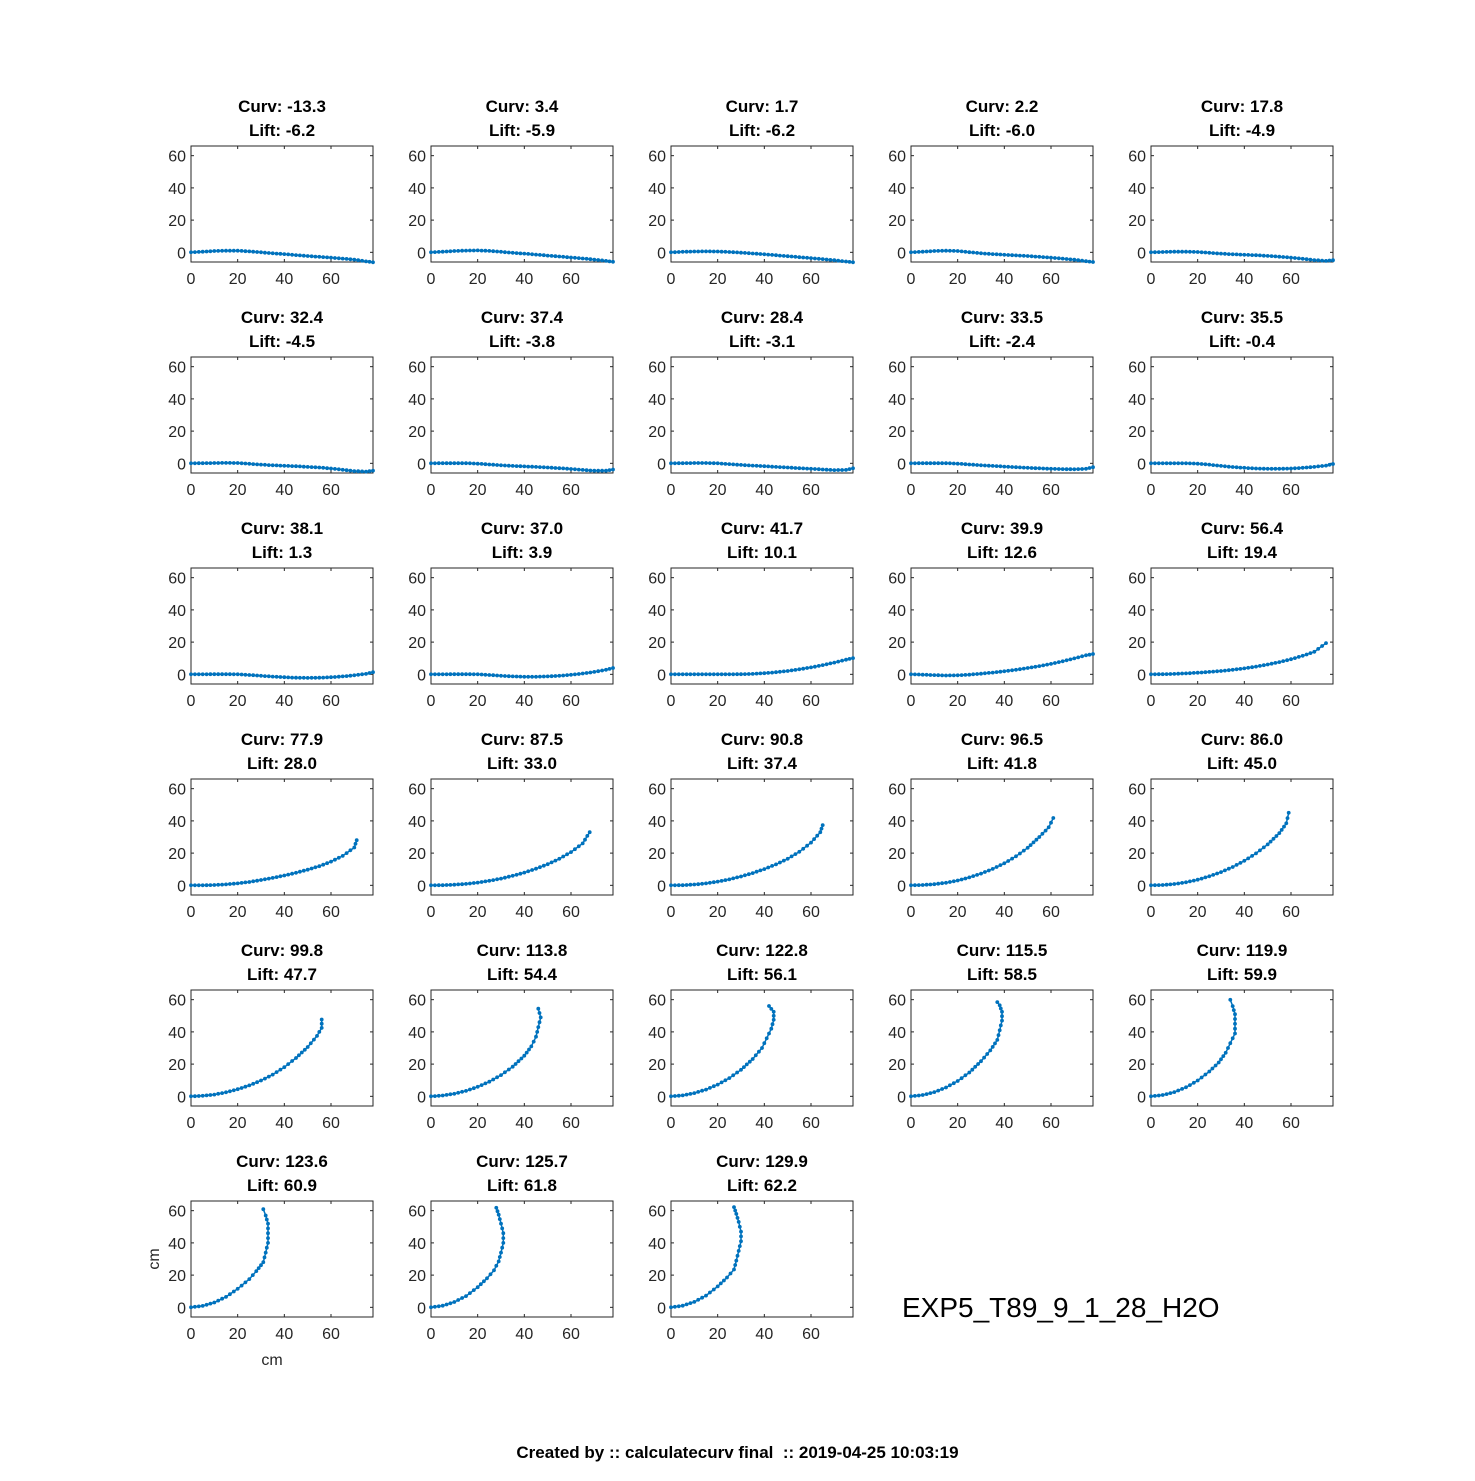  What do you see at coordinates (762, 317) in the screenshot?
I see `panel-title-curv: Curv: 28.4` at bounding box center [762, 317].